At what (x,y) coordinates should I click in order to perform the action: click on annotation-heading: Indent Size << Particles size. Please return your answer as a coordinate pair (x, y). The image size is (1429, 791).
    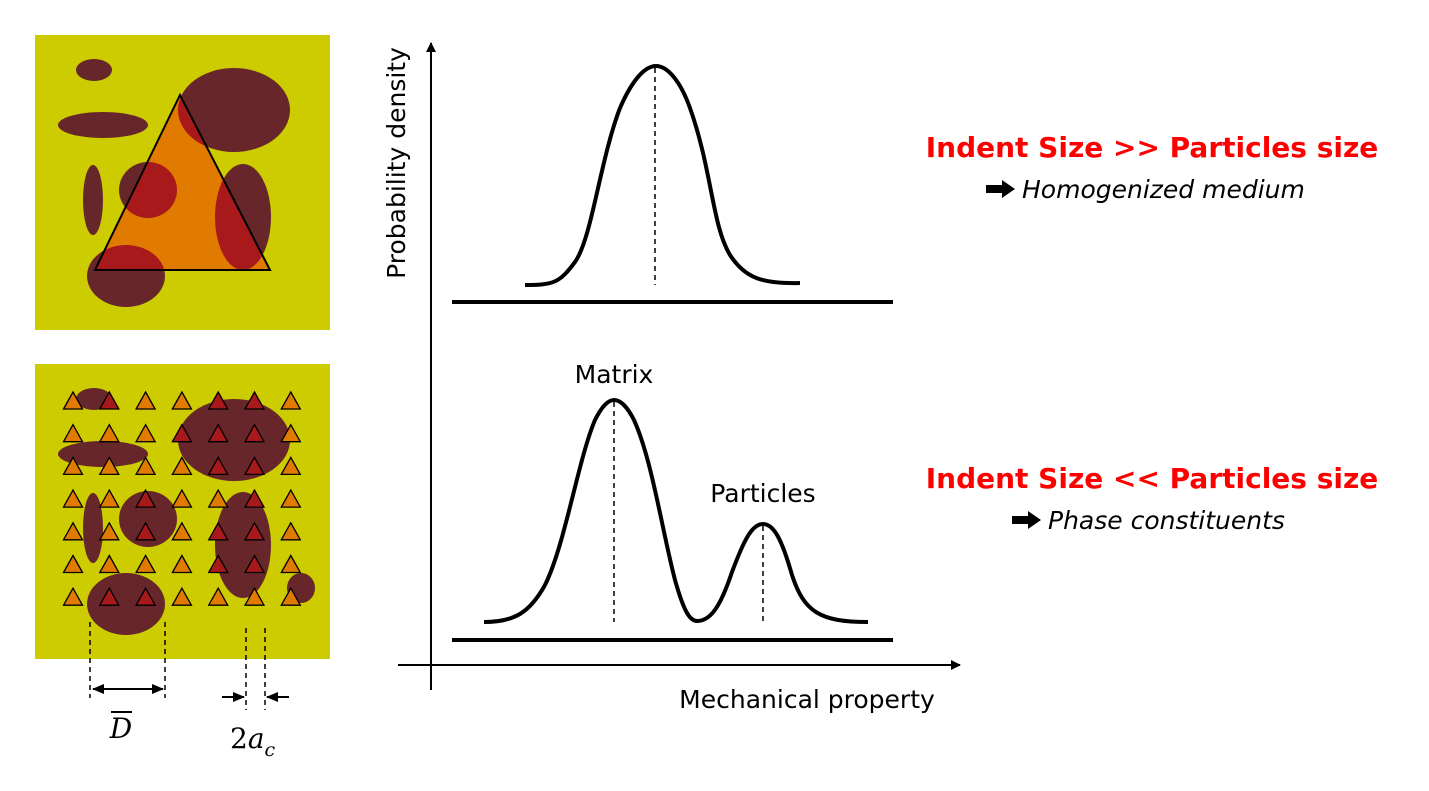
    Looking at the image, I should click on (1152, 478).